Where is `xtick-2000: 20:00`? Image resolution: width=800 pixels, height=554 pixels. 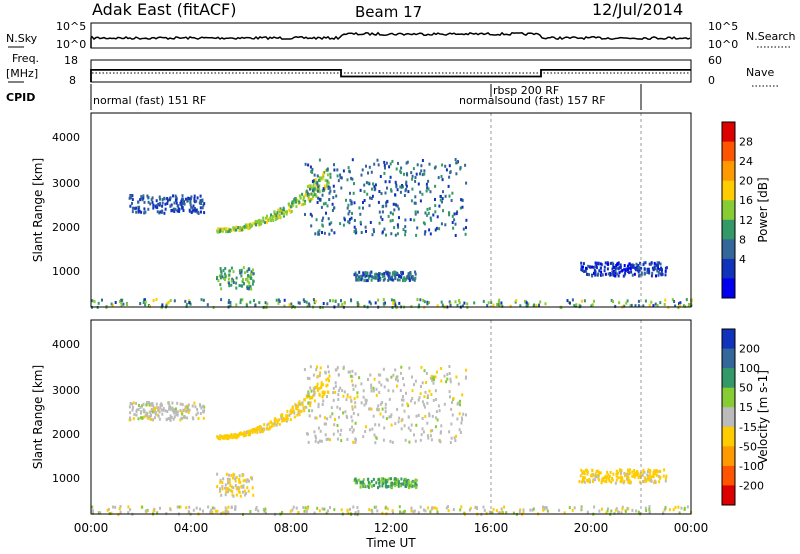 xtick-2000: 20:00 is located at coordinates (591, 528).